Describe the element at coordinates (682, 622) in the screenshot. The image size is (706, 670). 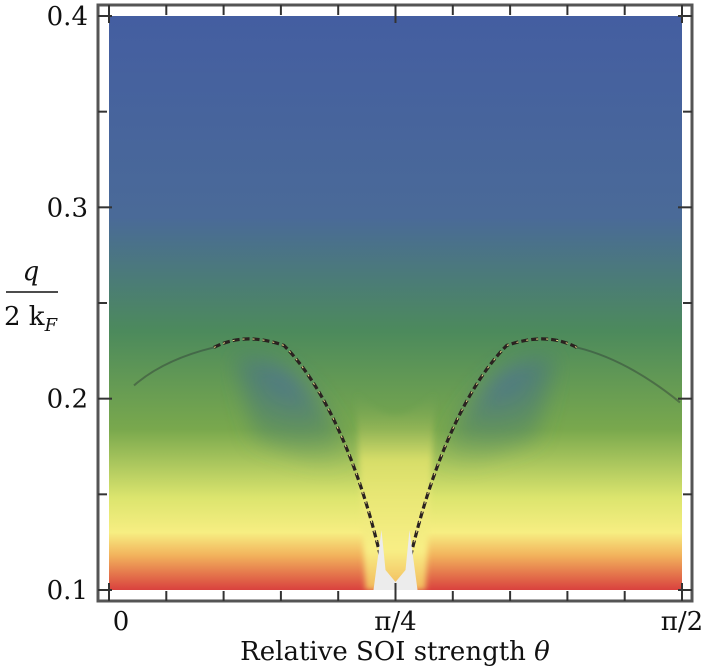
I see `x-tick-label: π/2` at that location.